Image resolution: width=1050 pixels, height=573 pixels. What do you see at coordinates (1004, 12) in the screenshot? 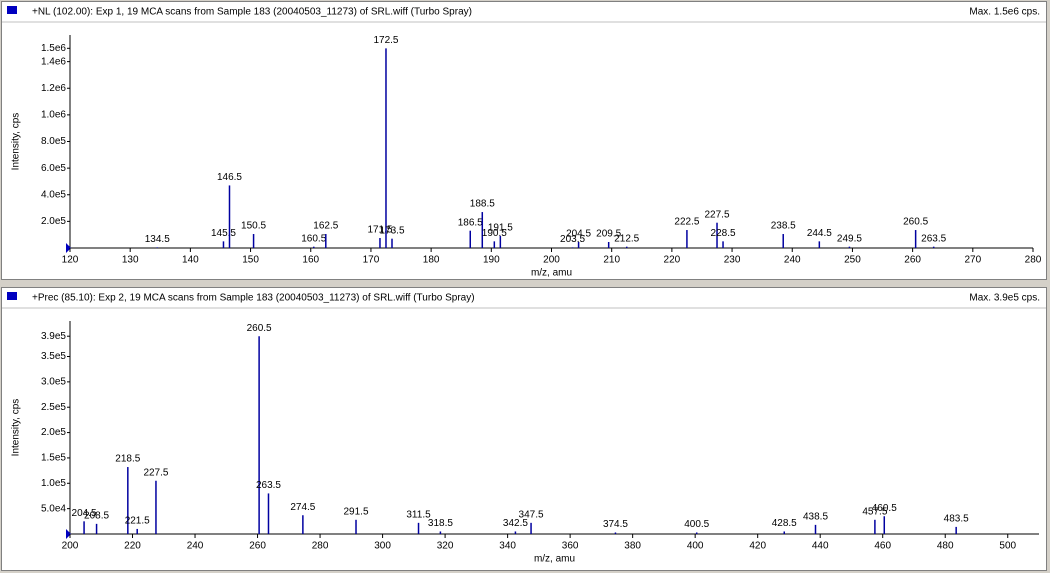
I see `max-annotation: Max. 1.5e6 cps.` at bounding box center [1004, 12].